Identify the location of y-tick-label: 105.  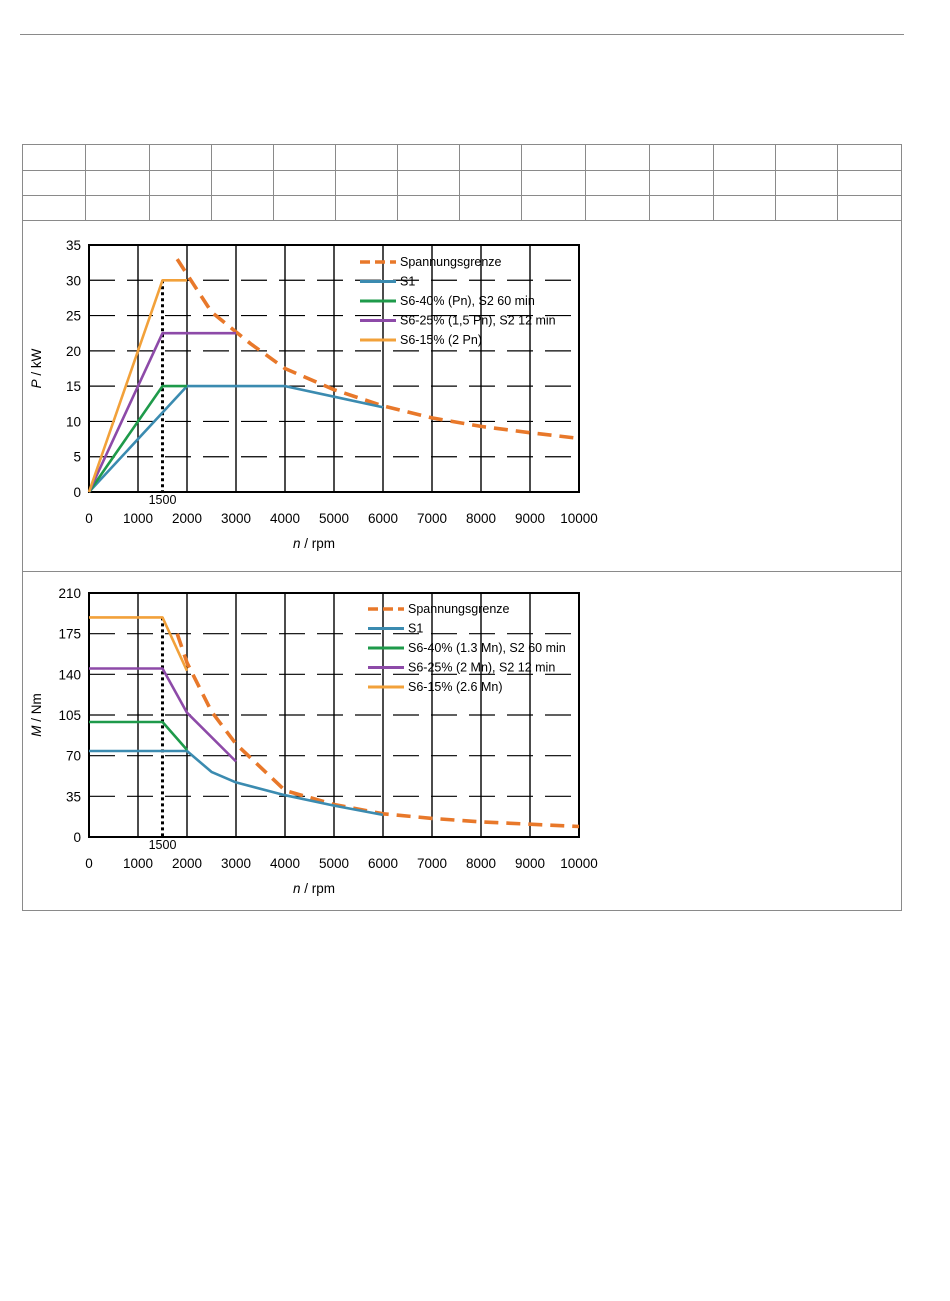
(69, 715).